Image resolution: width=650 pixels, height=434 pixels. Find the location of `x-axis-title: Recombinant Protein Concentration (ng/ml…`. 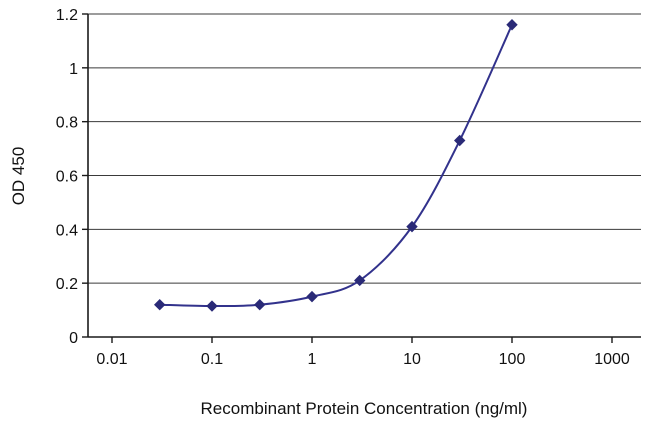

x-axis-title: Recombinant Protein Concentration (ng/ml… is located at coordinates (364, 408).